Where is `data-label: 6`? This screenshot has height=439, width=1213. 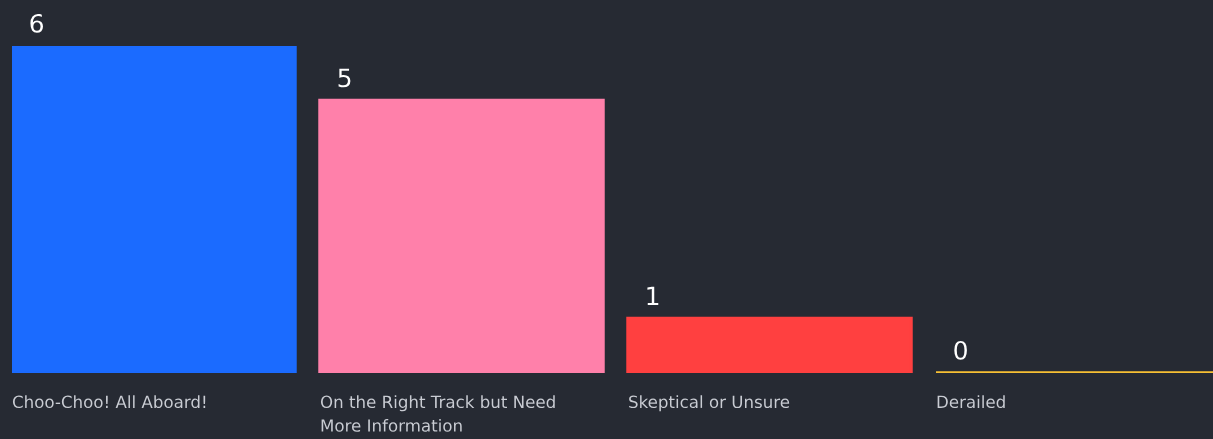 data-label: 6 is located at coordinates (36, 23).